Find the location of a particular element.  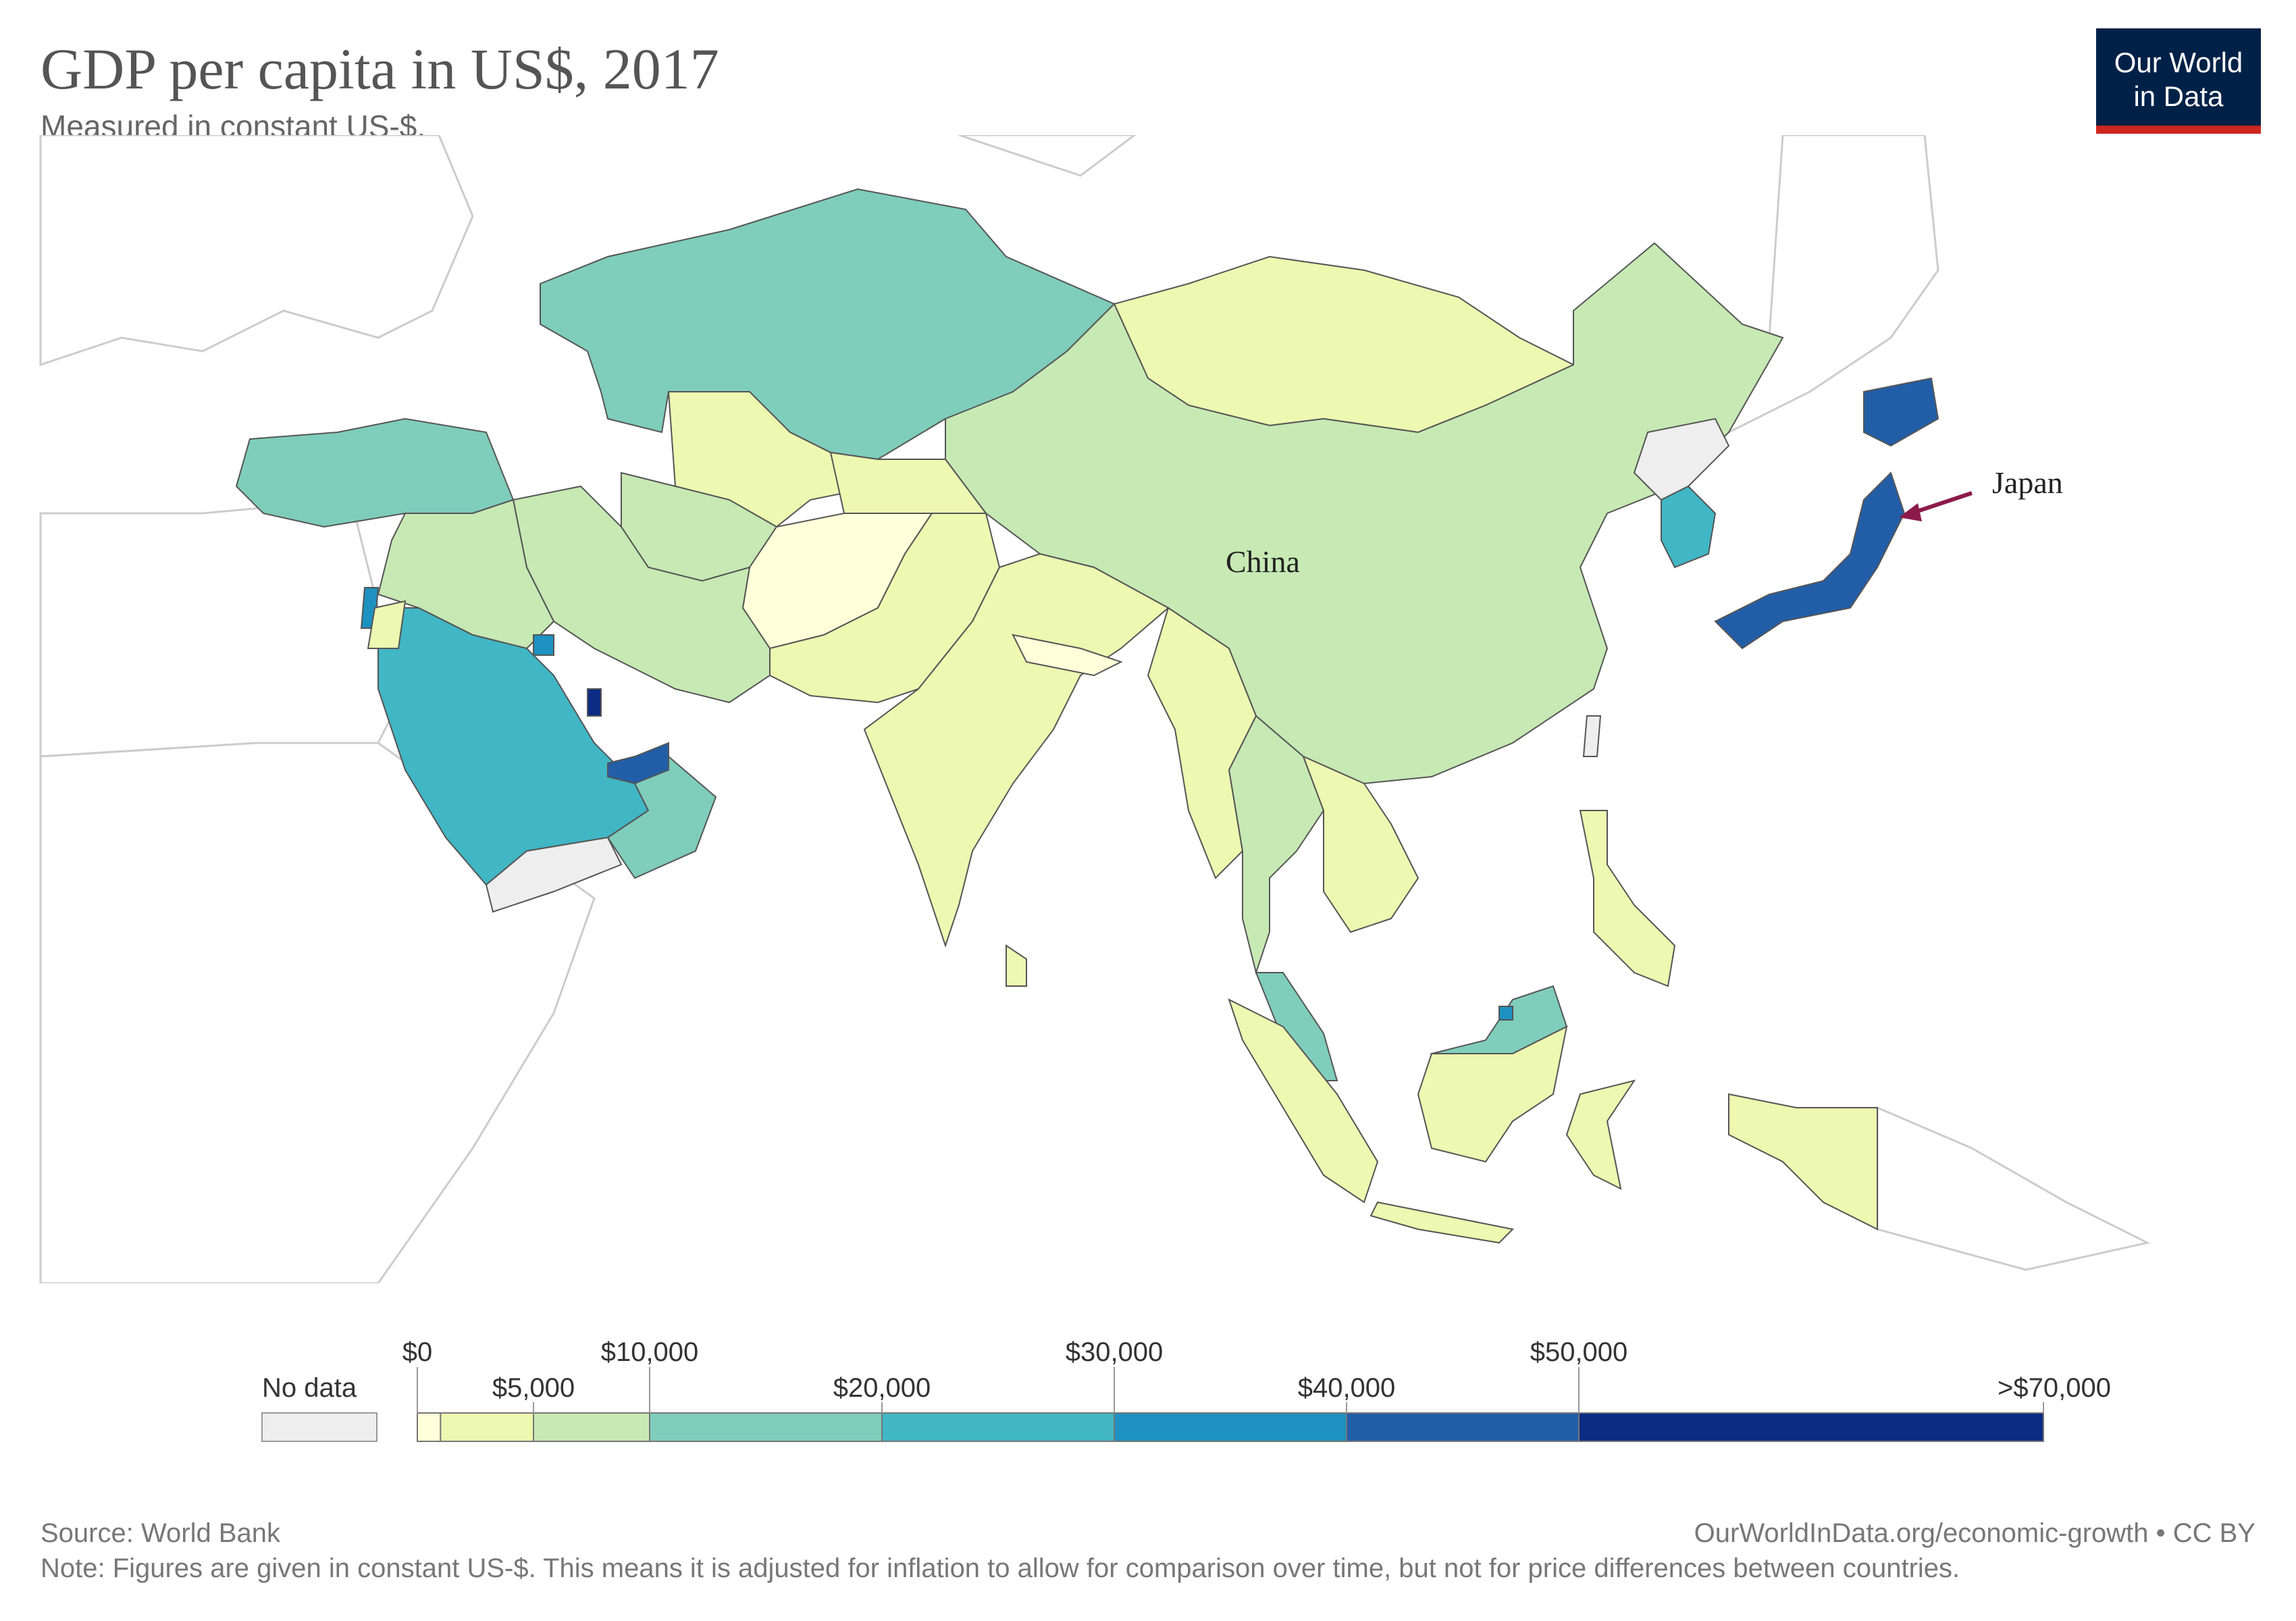

chart-title: GDP per capita in US$, 2017 is located at coordinates (380, 68).